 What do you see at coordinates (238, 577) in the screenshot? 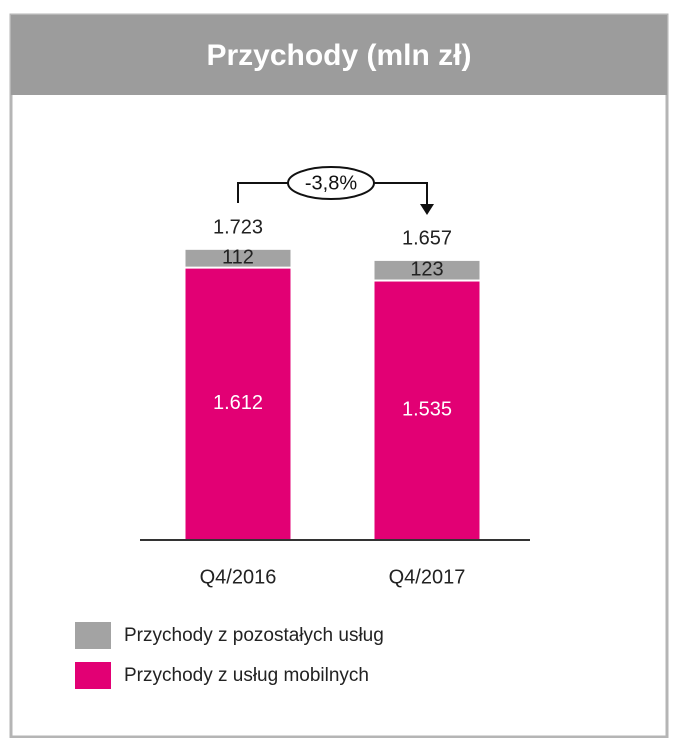
I see `x-tick-label: Q4/2016` at bounding box center [238, 577].